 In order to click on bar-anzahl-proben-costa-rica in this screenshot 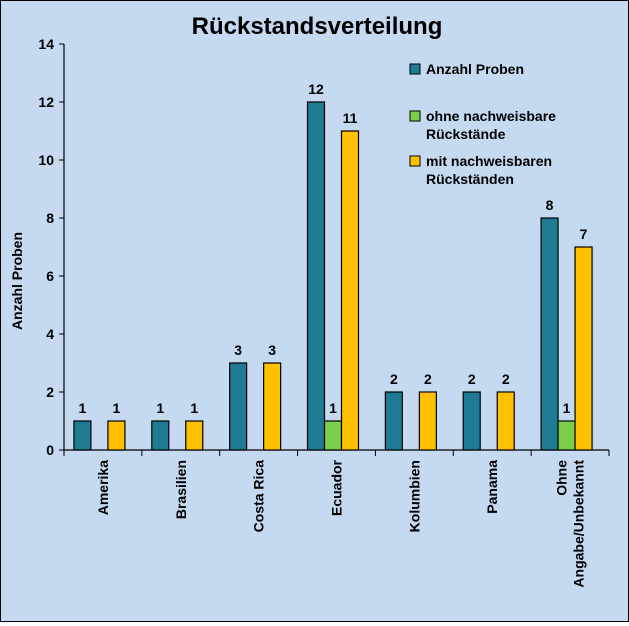, I will do `click(238, 406)`.